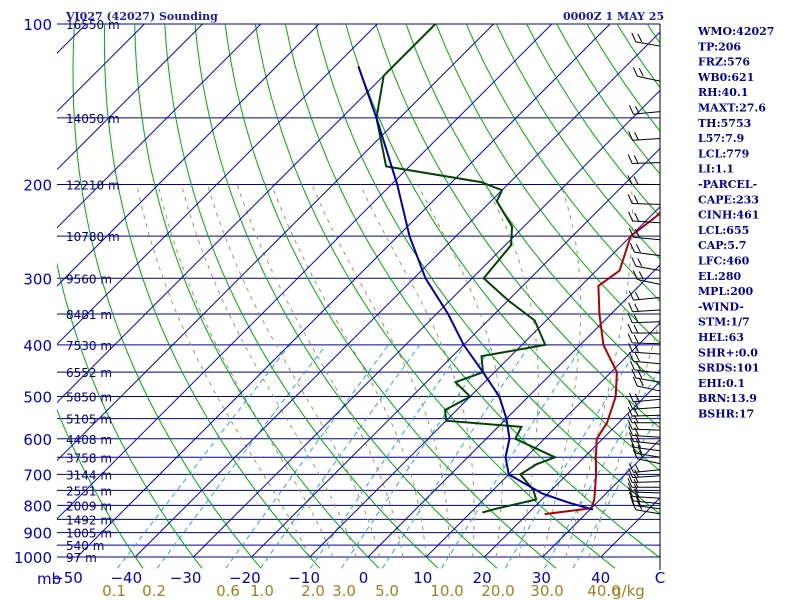  Describe the element at coordinates (93, 185) in the screenshot. I see `height-label-200: 12210 m` at that location.